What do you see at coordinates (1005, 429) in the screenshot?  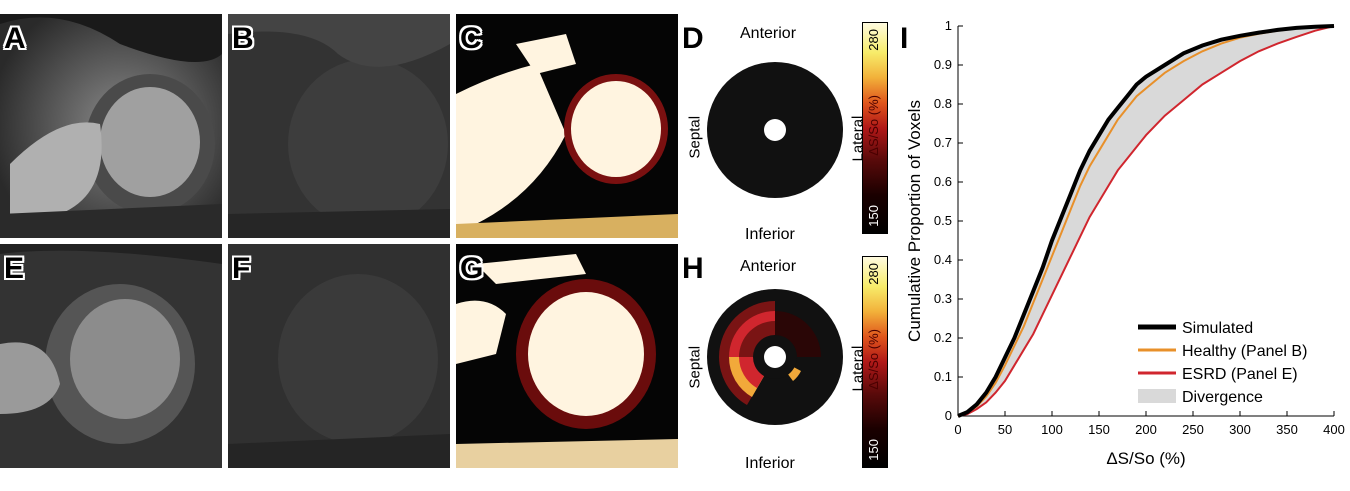 I see `x-tick-label: 50` at bounding box center [1005, 429].